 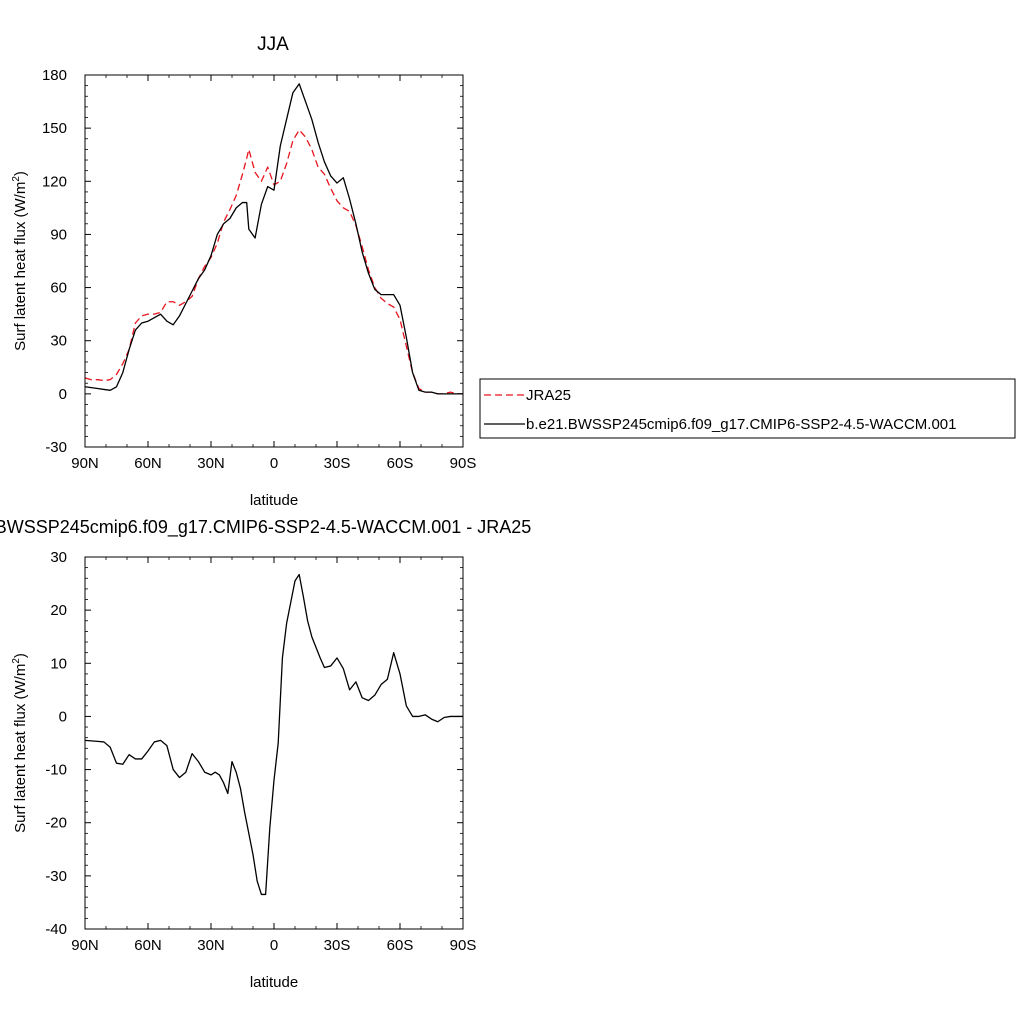 What do you see at coordinates (58, 663) in the screenshot?
I see `y-tick-label: 10` at bounding box center [58, 663].